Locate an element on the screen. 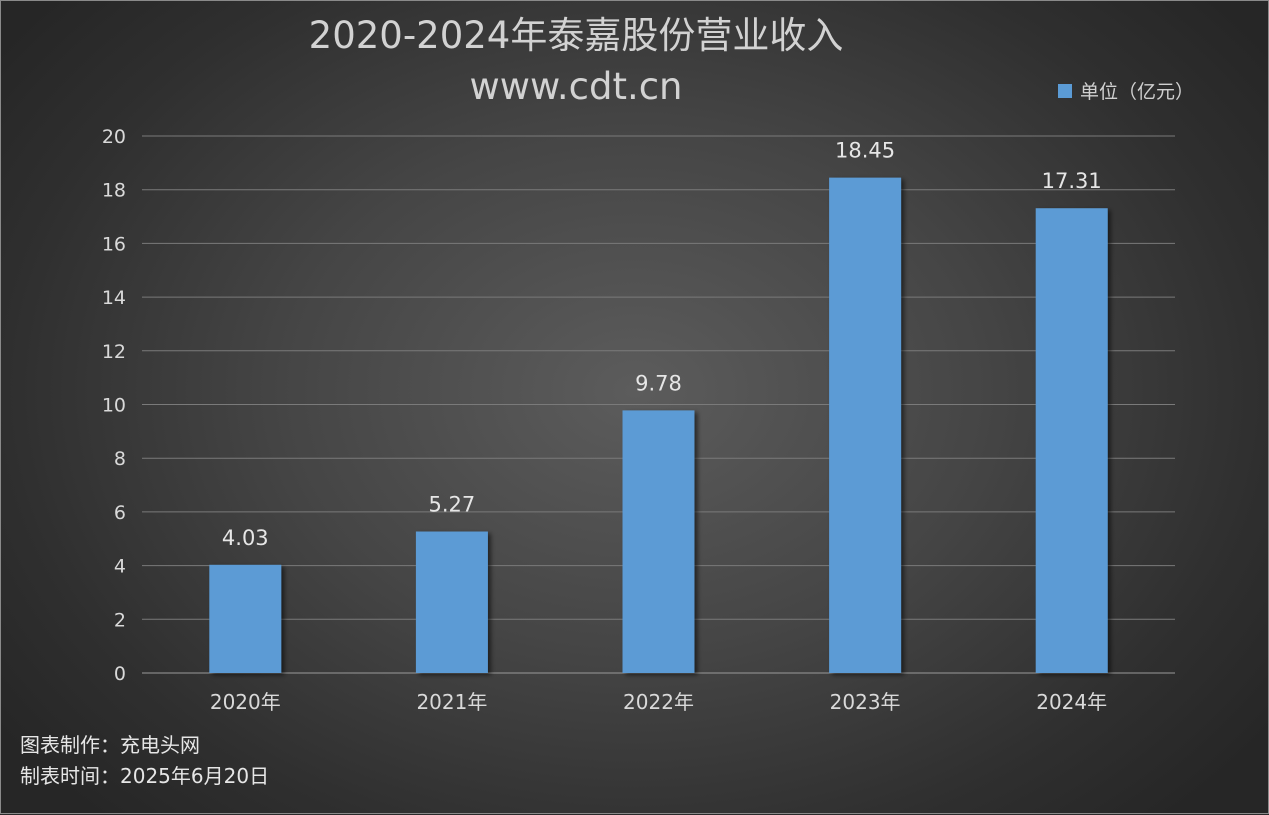  x-tick-label: 2022年 is located at coordinates (658, 702).